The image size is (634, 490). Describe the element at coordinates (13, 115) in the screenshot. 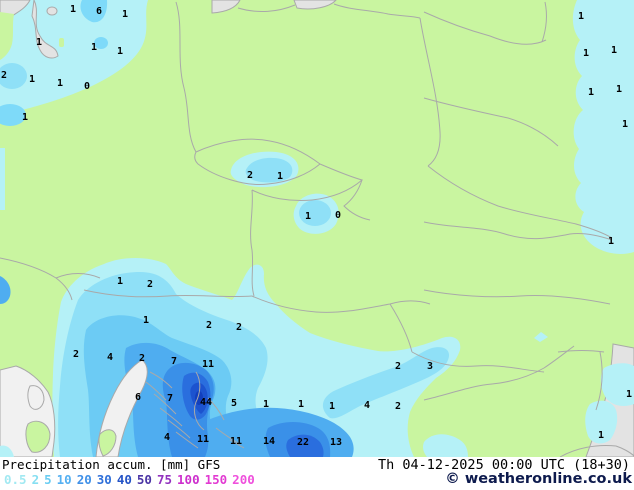

I see `precip-northwest-spot4` at that location.